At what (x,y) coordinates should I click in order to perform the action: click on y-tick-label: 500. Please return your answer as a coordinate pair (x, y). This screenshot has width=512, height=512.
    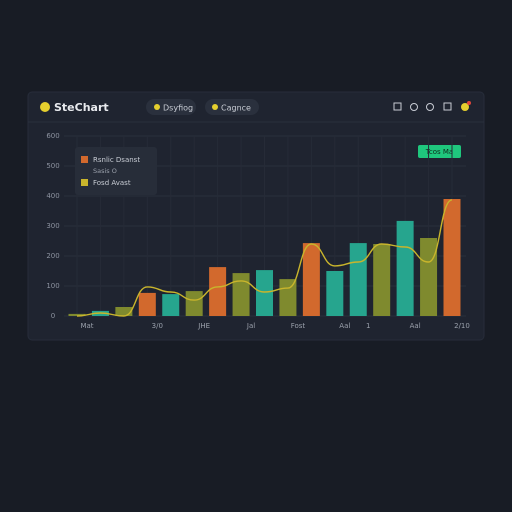
    Looking at the image, I should click on (52, 166).